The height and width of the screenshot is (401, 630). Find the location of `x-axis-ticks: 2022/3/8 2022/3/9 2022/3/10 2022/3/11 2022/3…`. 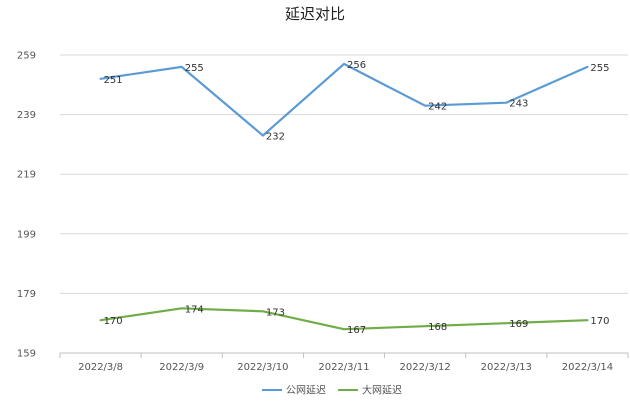

x-axis-ticks: 2022/3/8 2022/3/9 2022/3/10 2022/3/11 2022/3… is located at coordinates (344, 363).